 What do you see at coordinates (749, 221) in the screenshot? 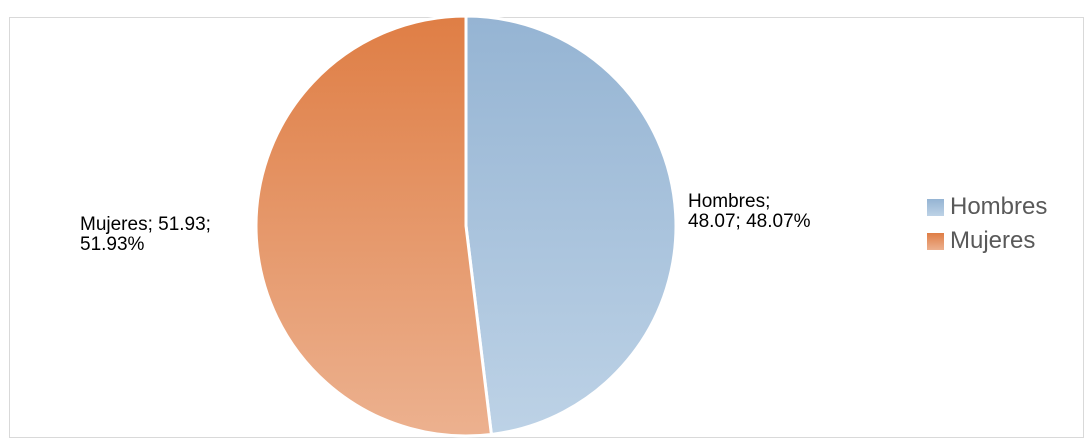
I see `data-label-hombres-line2: 48.07; 48.07%` at bounding box center [749, 221].